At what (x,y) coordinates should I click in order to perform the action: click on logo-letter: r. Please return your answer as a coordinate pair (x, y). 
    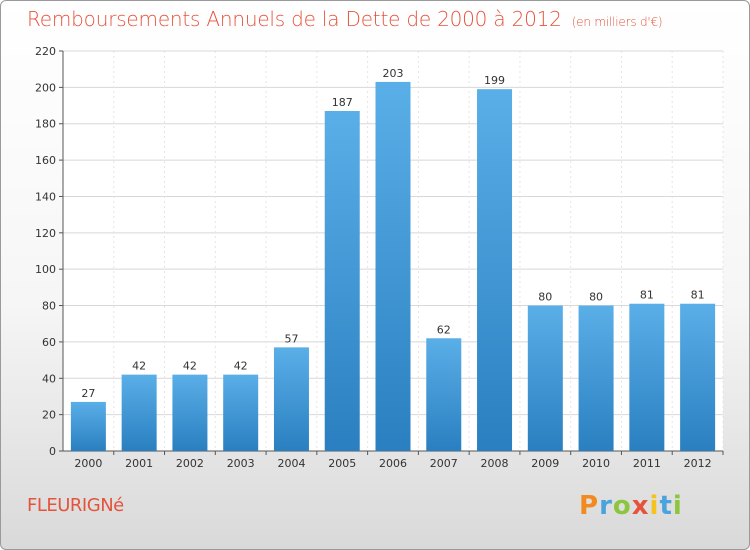
    Looking at the image, I should click on (606, 506).